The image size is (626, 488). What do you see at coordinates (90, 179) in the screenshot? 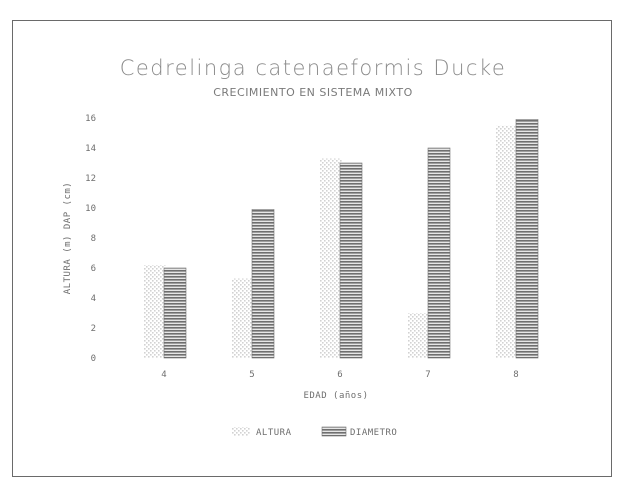
I see `y-tick-label: 12` at bounding box center [90, 179].